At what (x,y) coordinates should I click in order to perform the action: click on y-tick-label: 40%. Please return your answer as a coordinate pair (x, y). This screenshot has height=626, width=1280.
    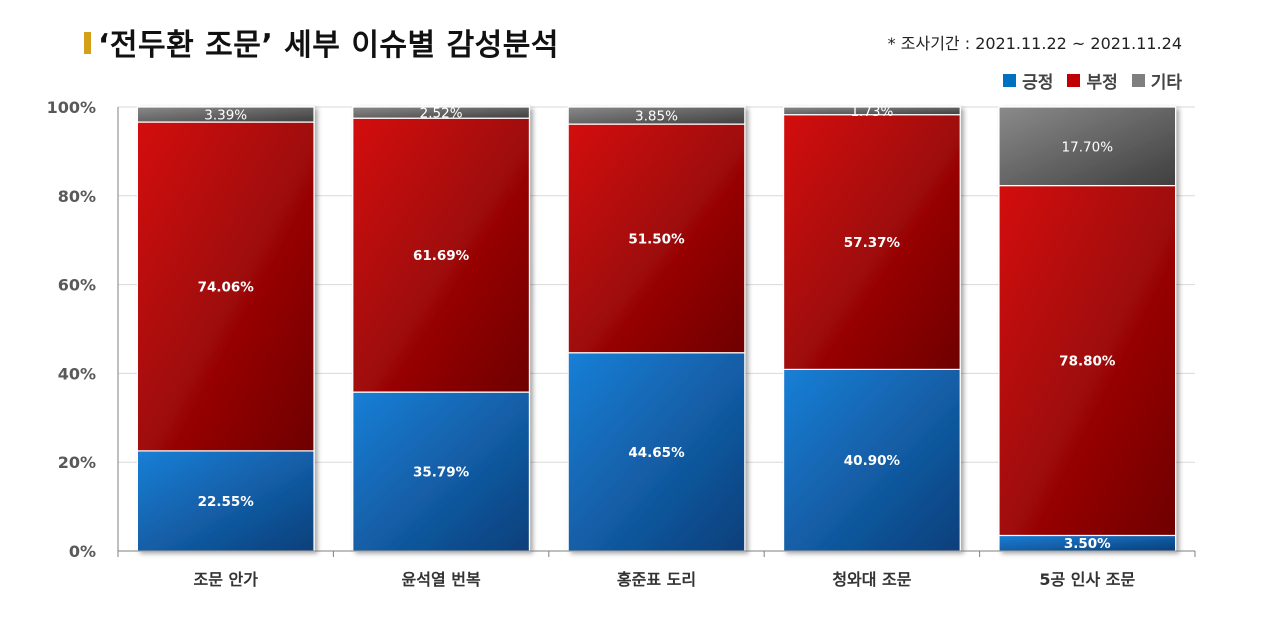
    Looking at the image, I should click on (77, 373).